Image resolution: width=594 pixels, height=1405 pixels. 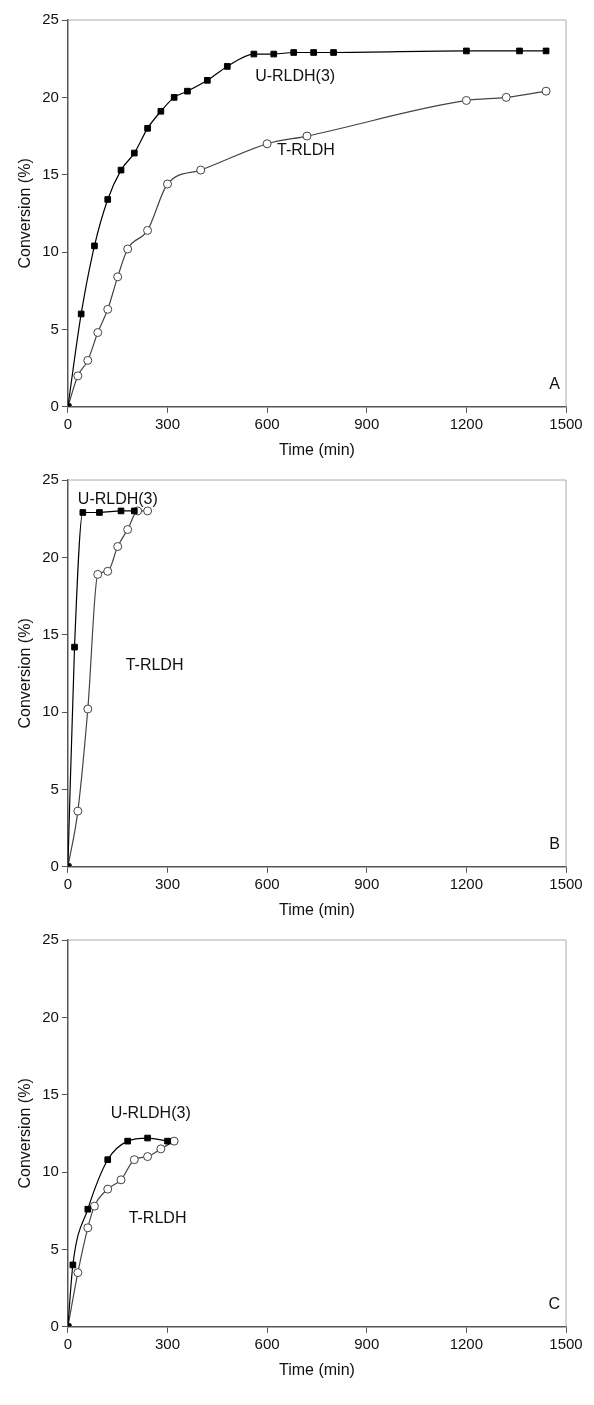 What do you see at coordinates (555, 384) in the screenshot?
I see `annotation: A` at bounding box center [555, 384].